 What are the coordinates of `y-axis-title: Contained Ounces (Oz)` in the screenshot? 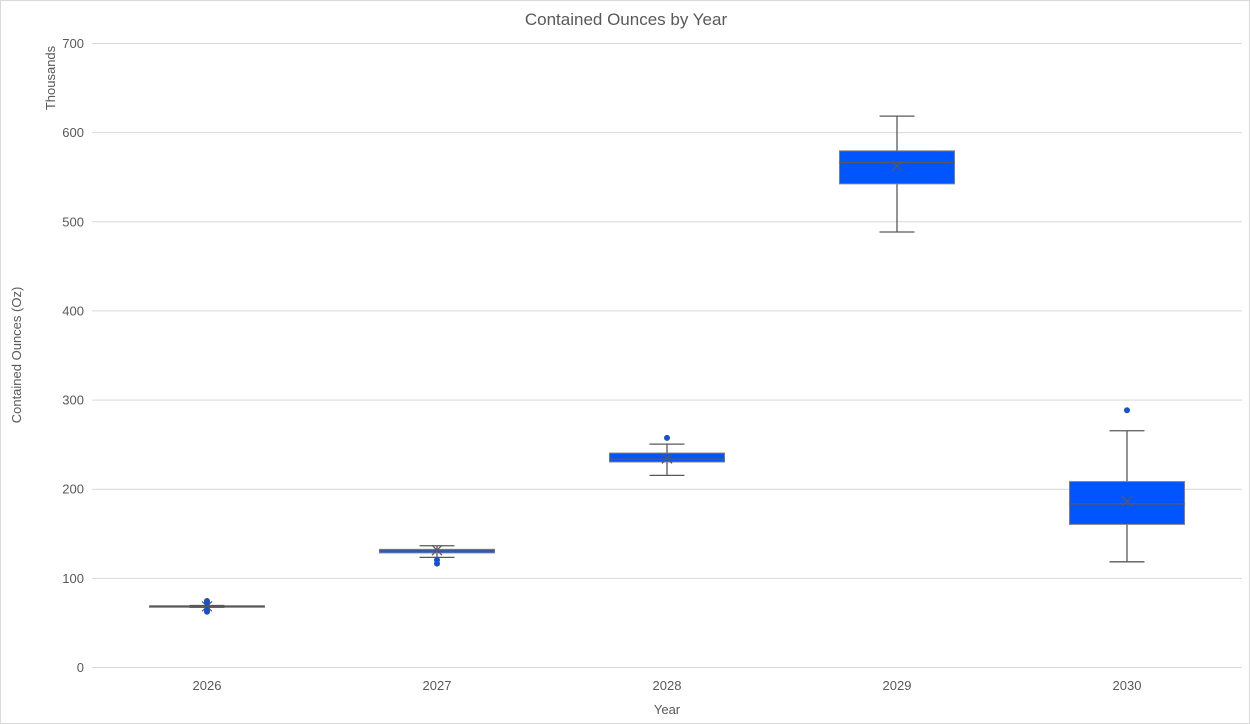 It's located at (16, 355).